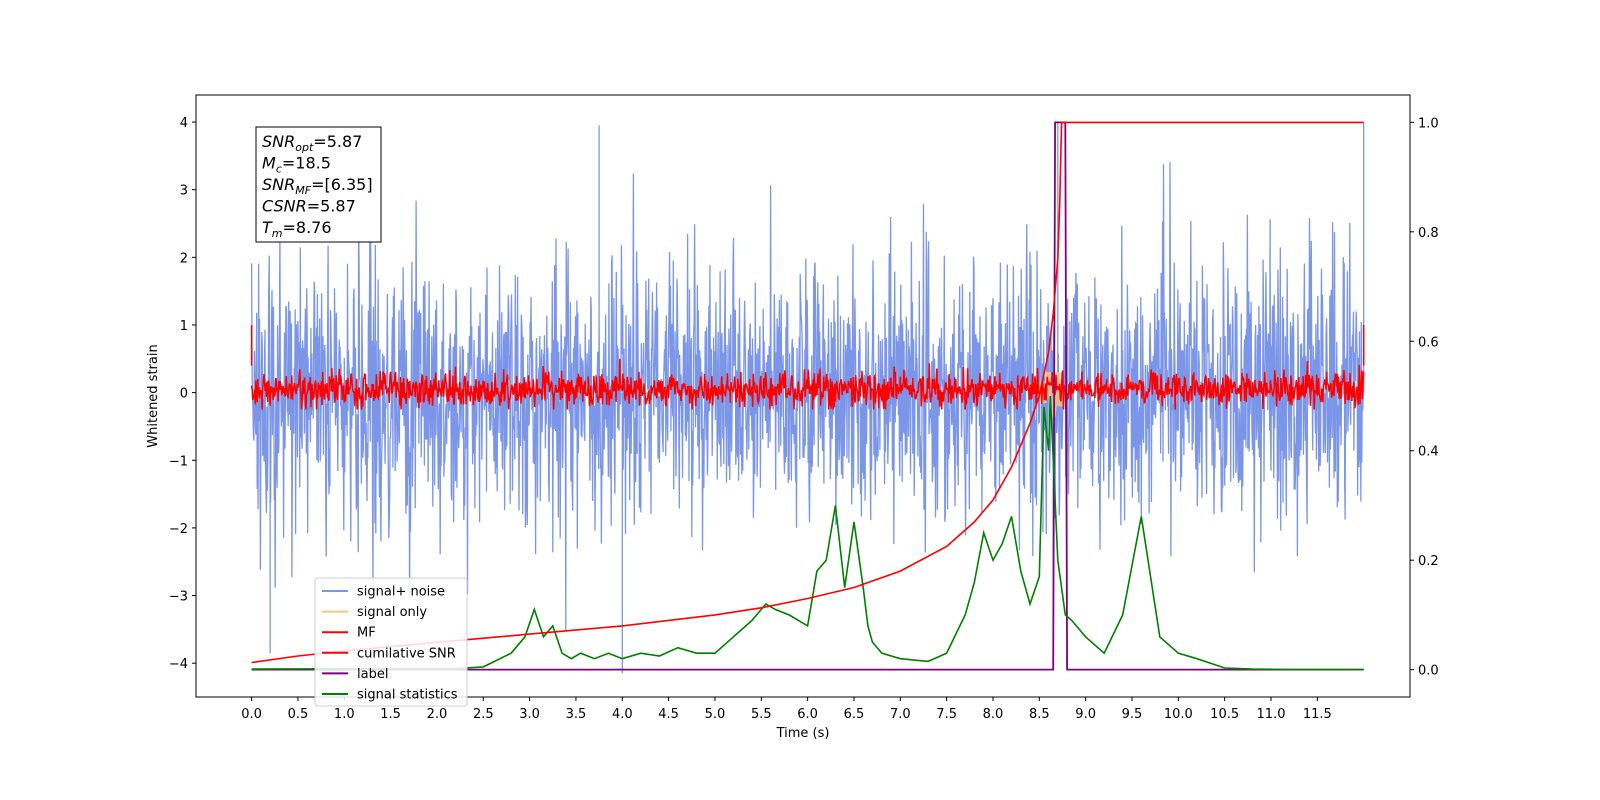 The image size is (1600, 800). I want to click on y2-tick-label: 0.6, so click(1428, 342).